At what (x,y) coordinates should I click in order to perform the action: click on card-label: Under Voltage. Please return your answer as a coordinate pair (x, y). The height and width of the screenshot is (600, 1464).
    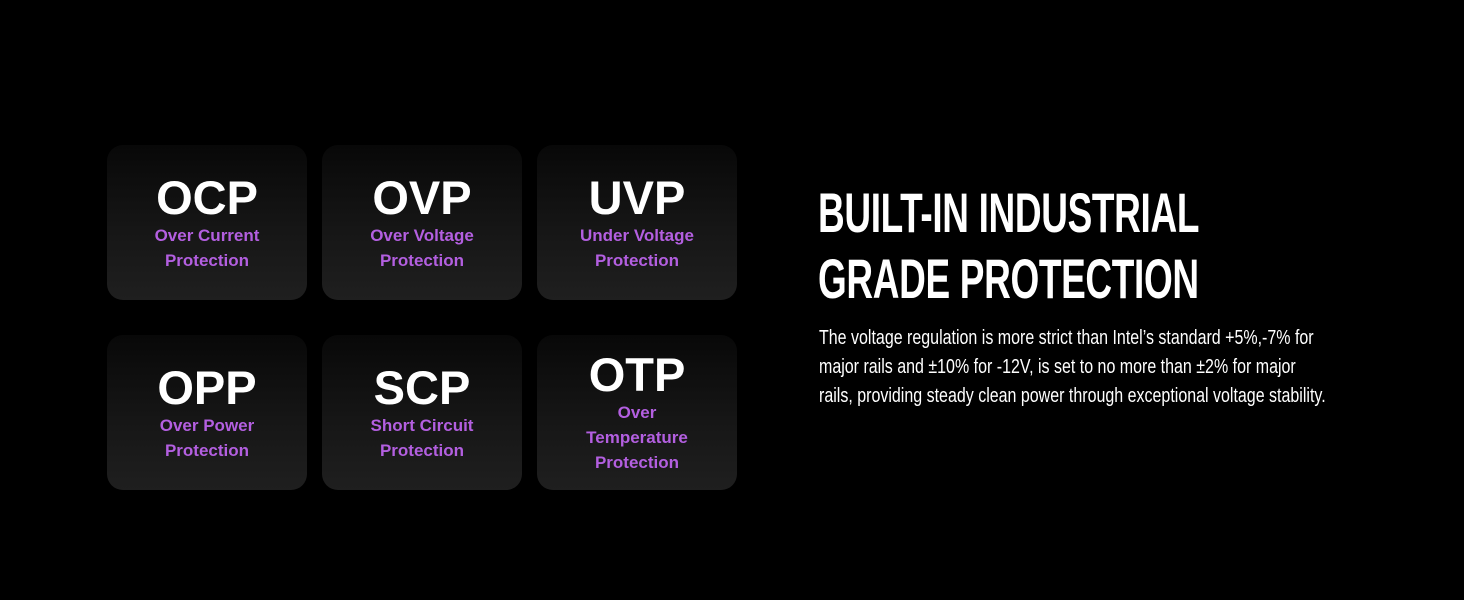
    Looking at the image, I should click on (637, 235).